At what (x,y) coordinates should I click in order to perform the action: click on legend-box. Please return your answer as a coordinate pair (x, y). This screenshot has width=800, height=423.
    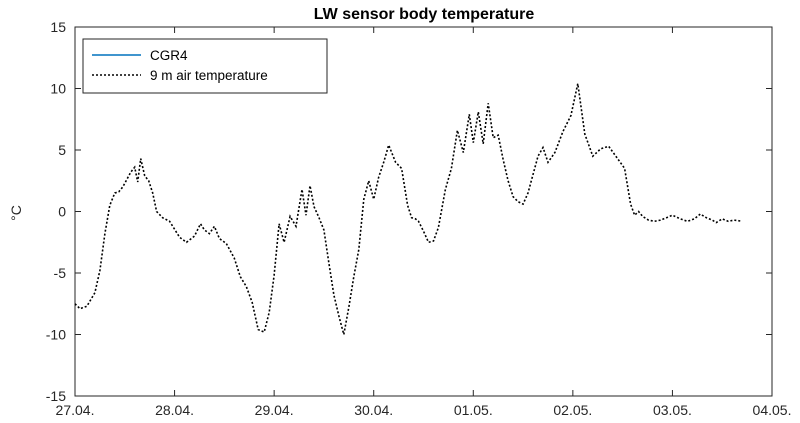
    Looking at the image, I should click on (205, 66).